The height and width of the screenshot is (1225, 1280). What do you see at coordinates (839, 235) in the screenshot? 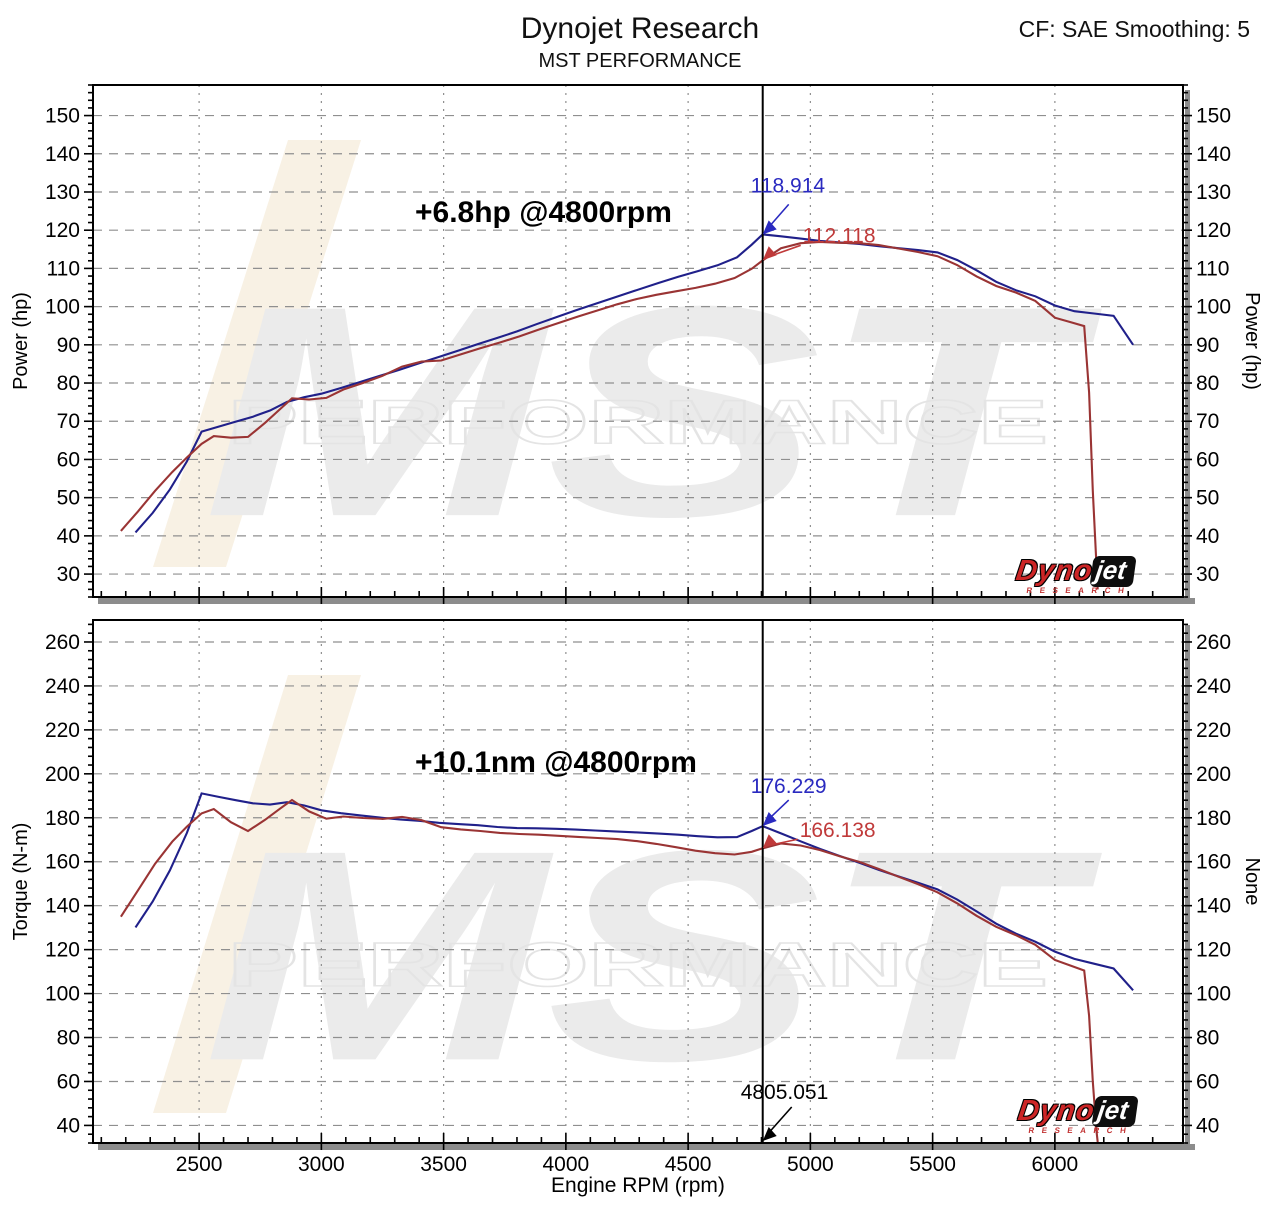
I see `marker-value-label: 112.118` at bounding box center [839, 235].